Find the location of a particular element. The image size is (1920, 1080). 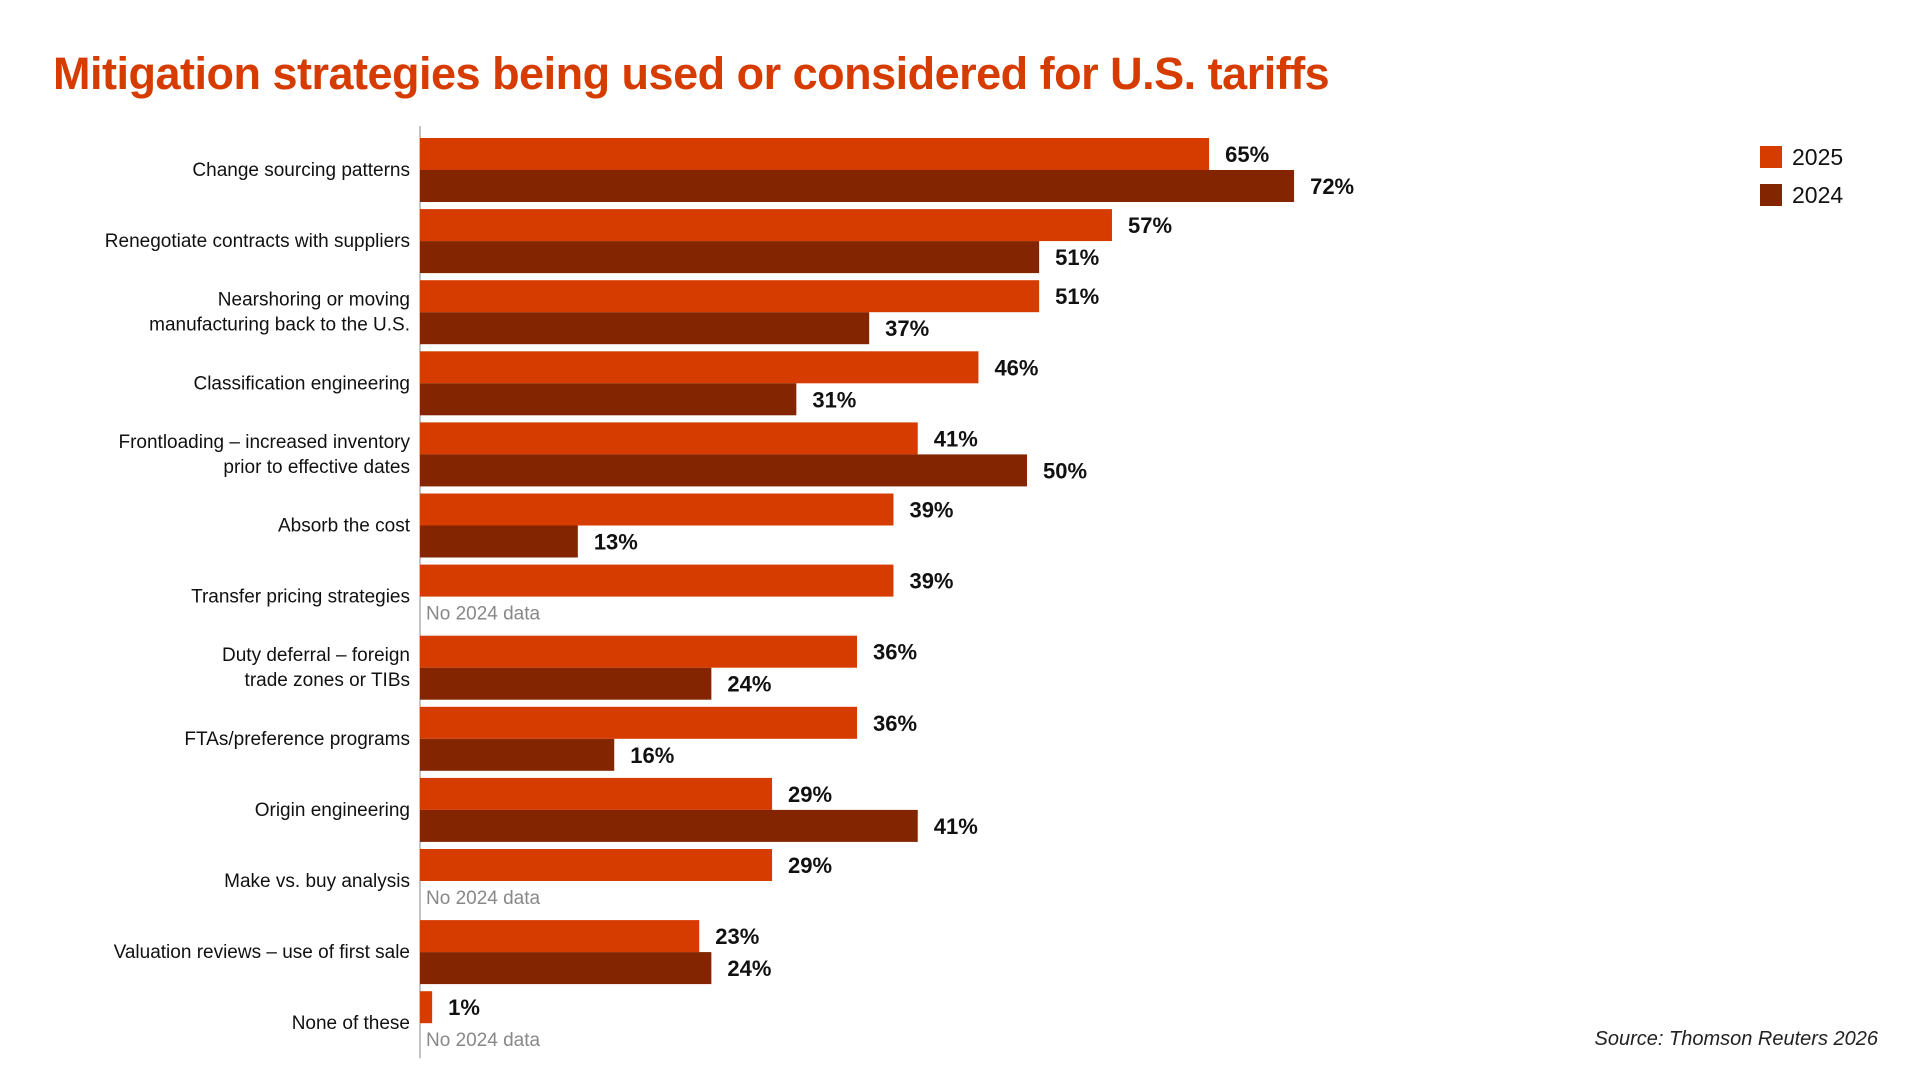

category-label: Make vs. buy analysis is located at coordinates (317, 881).